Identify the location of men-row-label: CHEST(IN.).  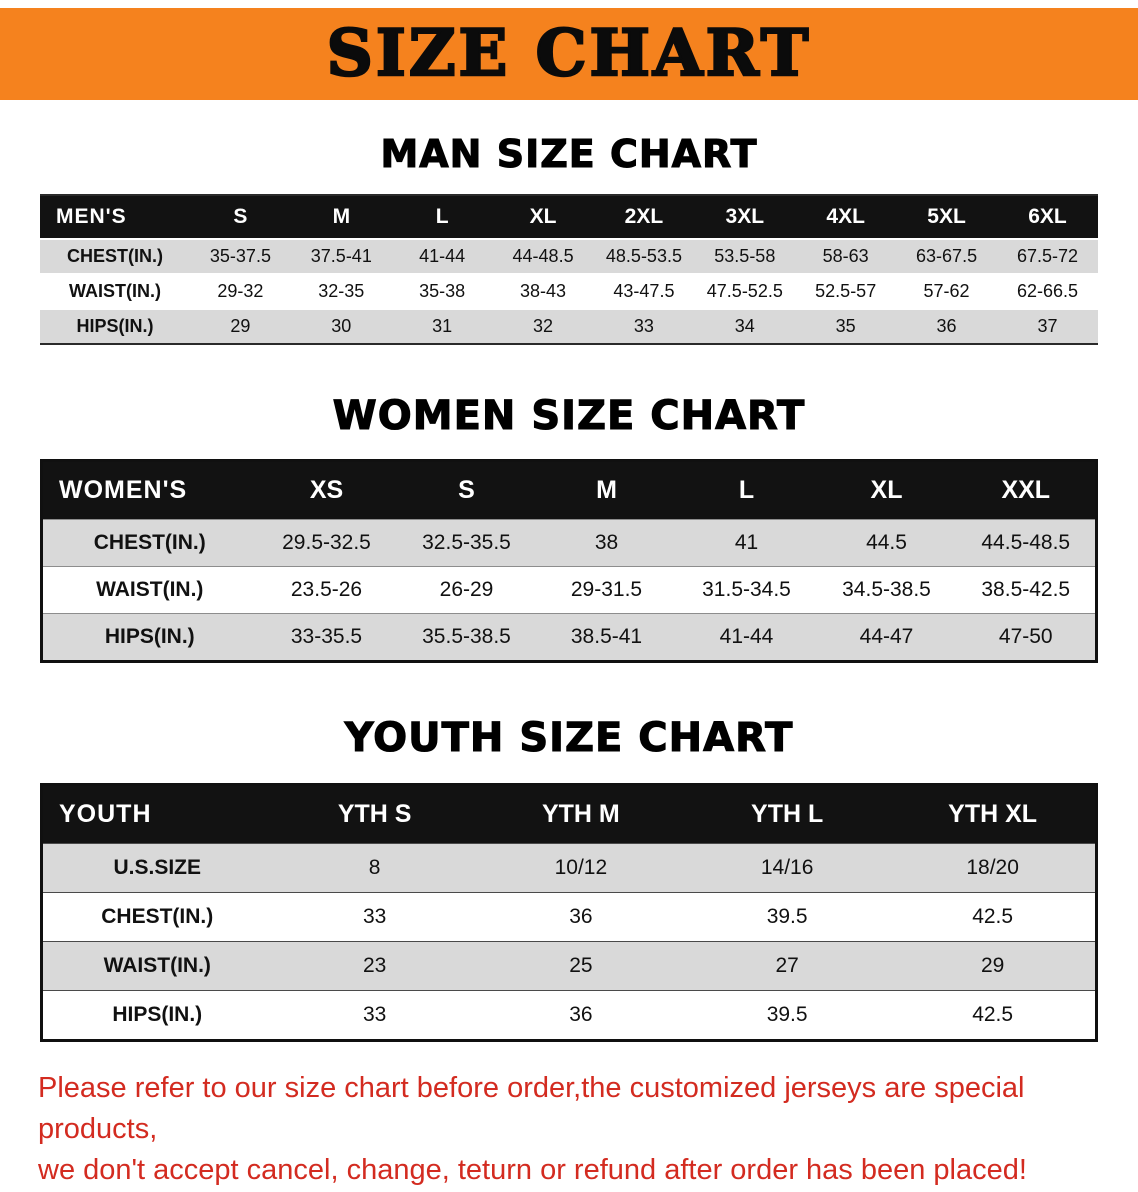
(115, 256).